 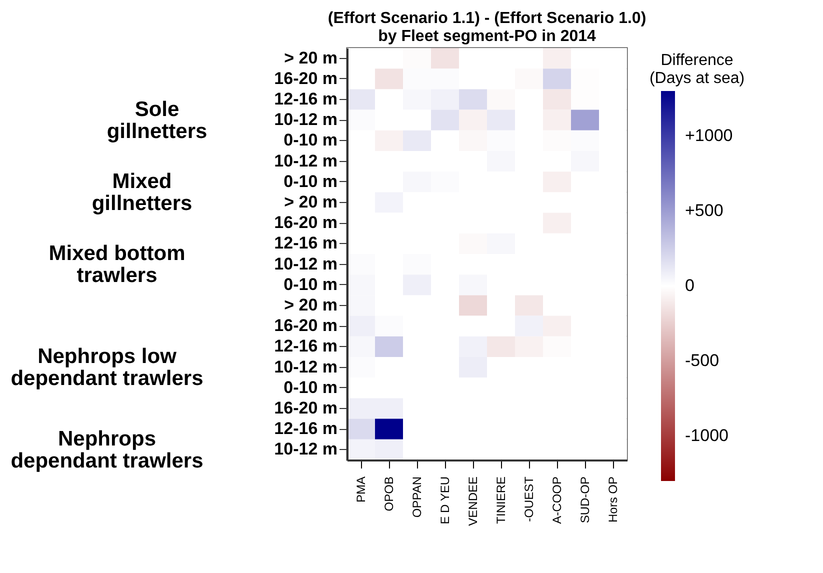 I want to click on color-bar-label: -500, so click(x=702, y=360).